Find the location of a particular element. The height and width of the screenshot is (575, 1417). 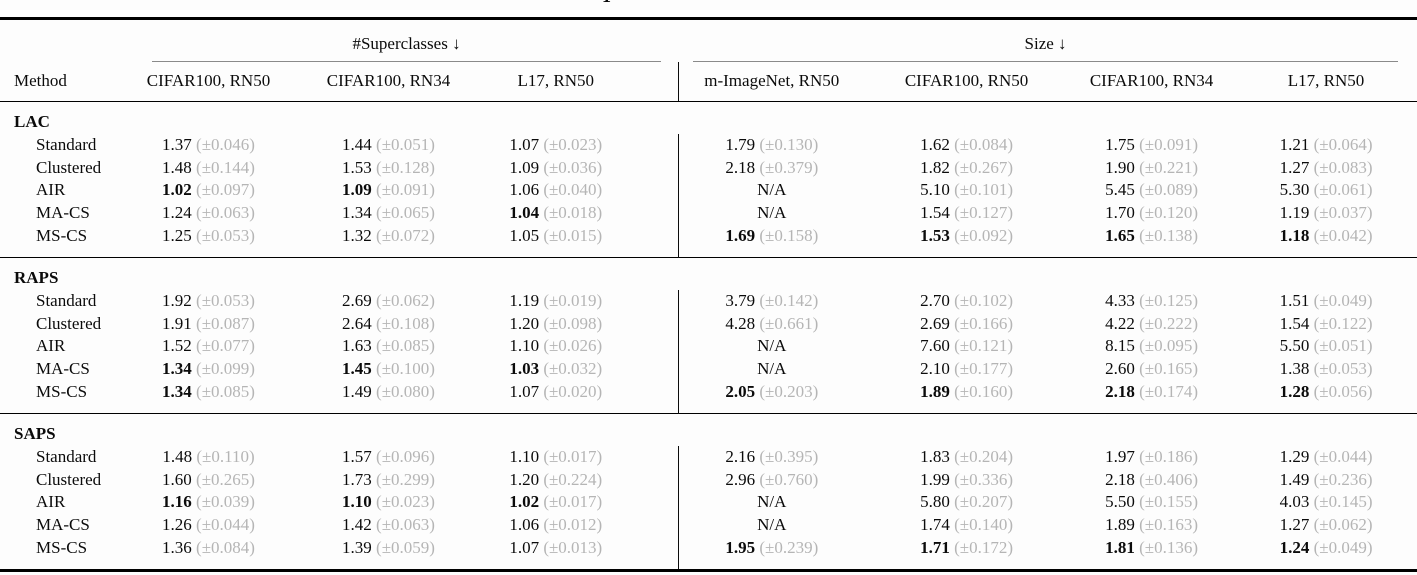

value-text: 1.62 is located at coordinates (935, 145).